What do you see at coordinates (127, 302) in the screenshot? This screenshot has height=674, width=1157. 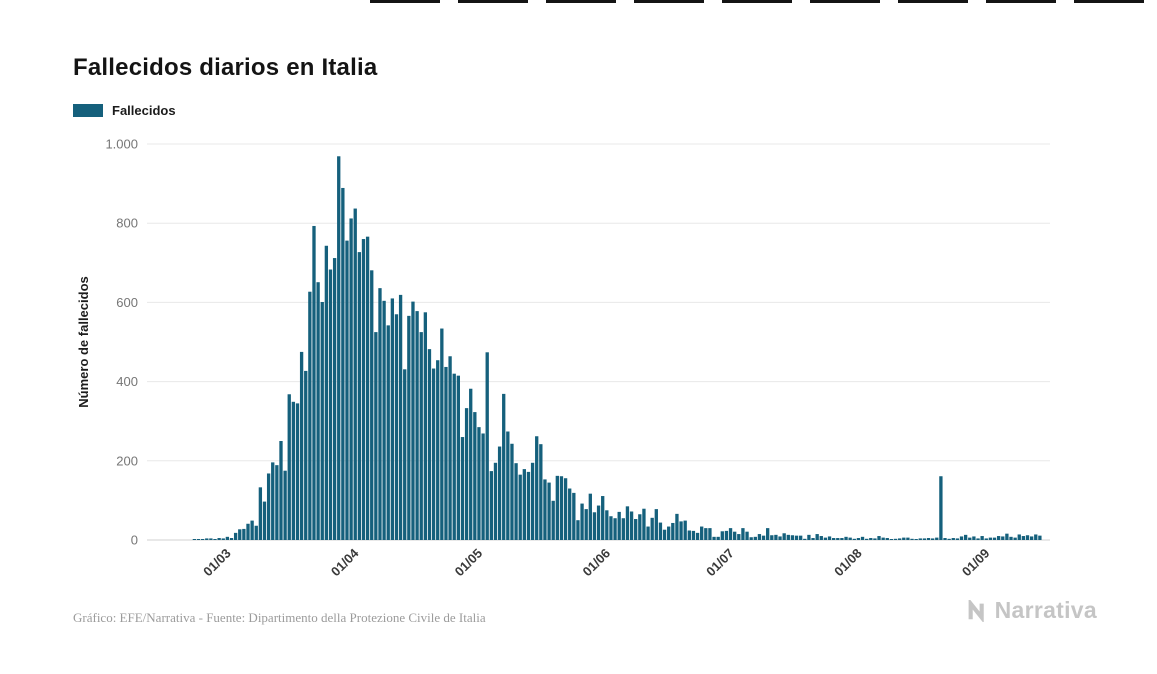 I see `y-tick-label: 600` at bounding box center [127, 302].